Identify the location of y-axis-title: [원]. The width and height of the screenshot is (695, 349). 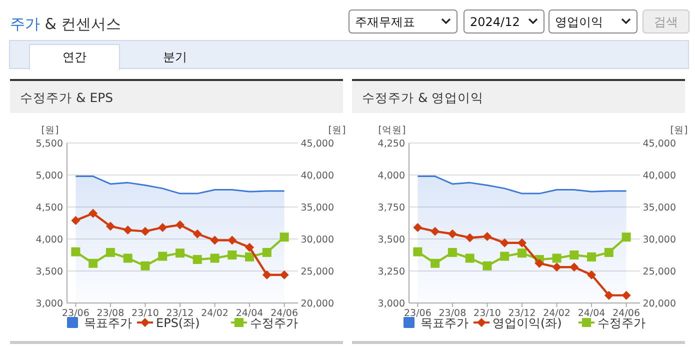
(50, 130).